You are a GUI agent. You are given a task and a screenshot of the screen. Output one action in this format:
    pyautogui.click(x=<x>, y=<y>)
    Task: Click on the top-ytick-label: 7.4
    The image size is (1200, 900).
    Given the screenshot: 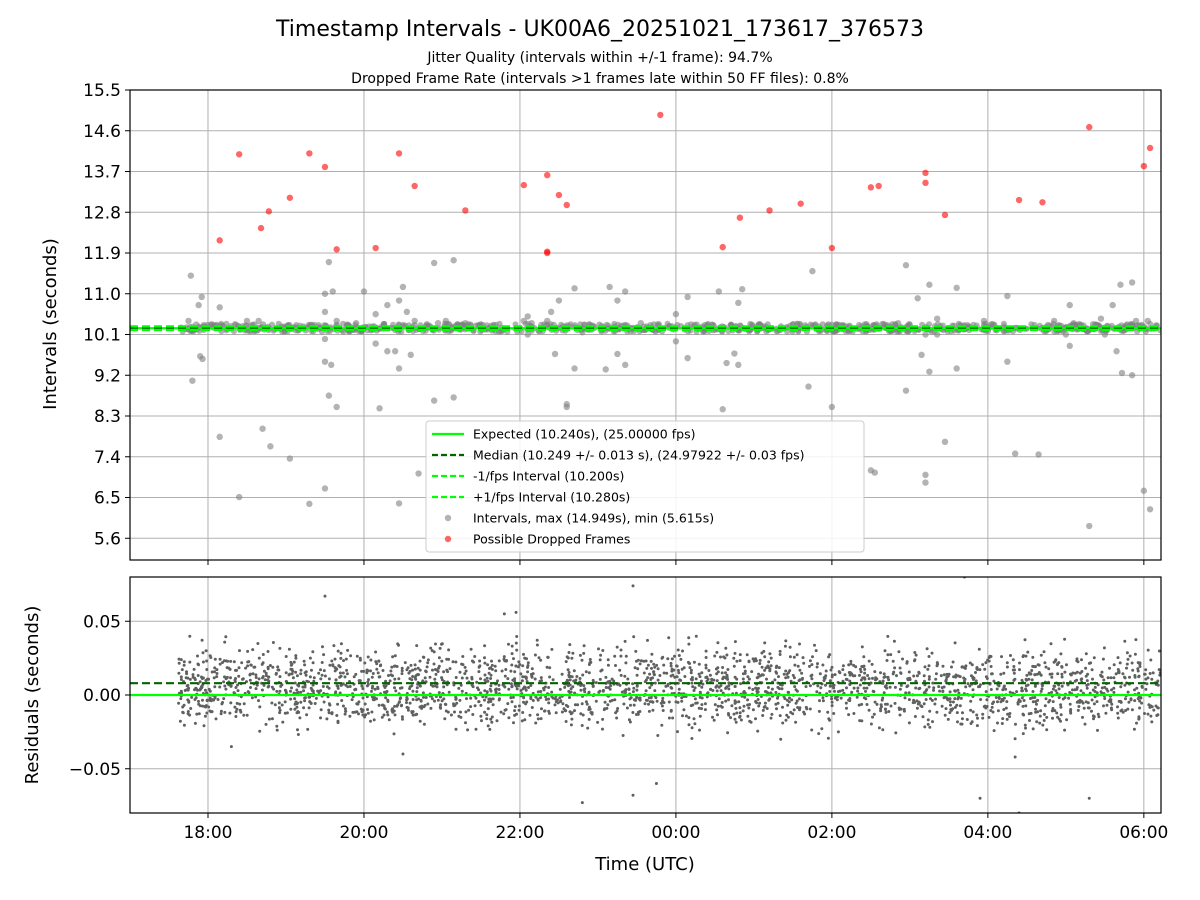 What is the action you would take?
    pyautogui.click(x=107, y=458)
    